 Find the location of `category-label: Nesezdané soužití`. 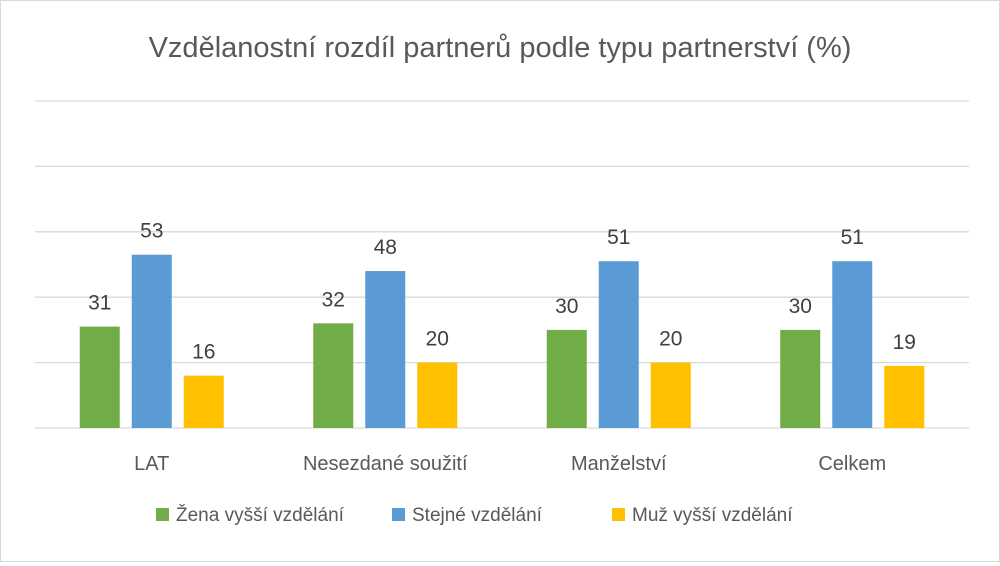

category-label: Nesezdané soužití is located at coordinates (385, 464).